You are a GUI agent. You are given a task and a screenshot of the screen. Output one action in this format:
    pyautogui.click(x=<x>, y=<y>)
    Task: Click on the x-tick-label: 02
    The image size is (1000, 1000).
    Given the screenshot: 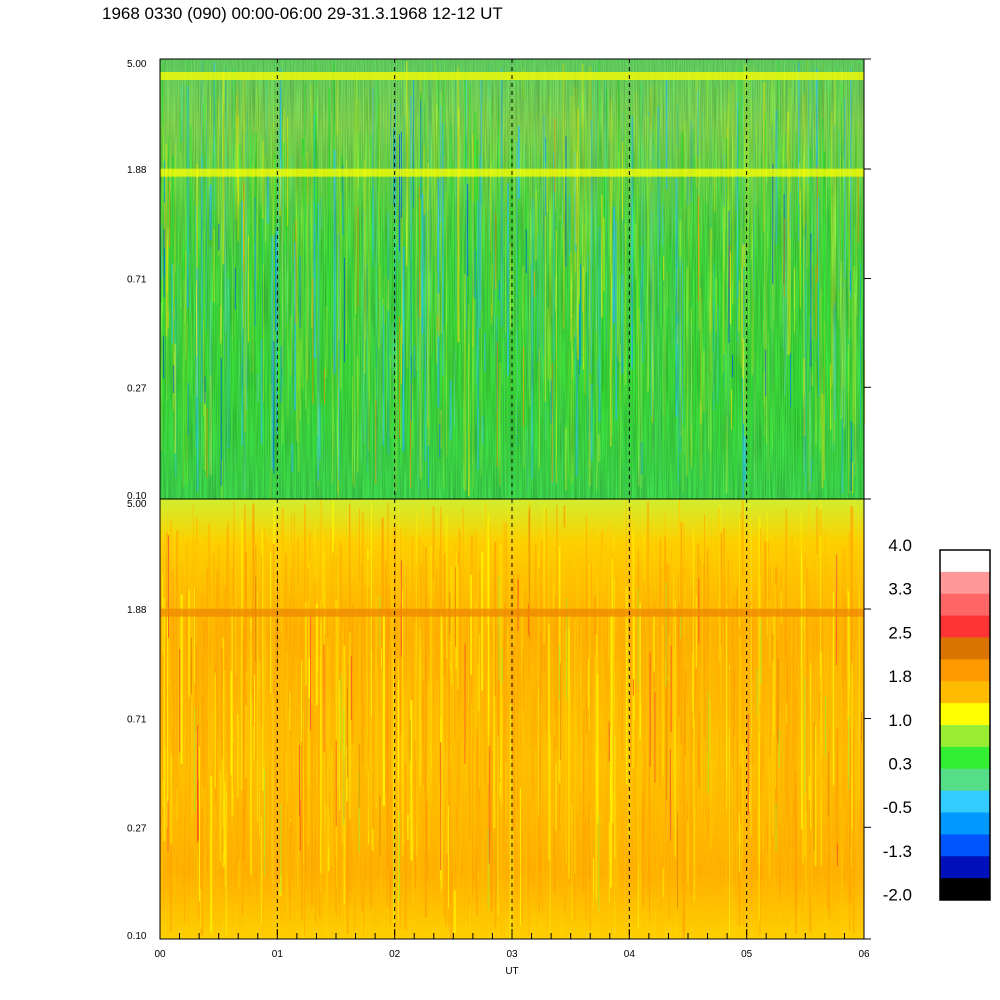 What is the action you would take?
    pyautogui.click(x=395, y=954)
    